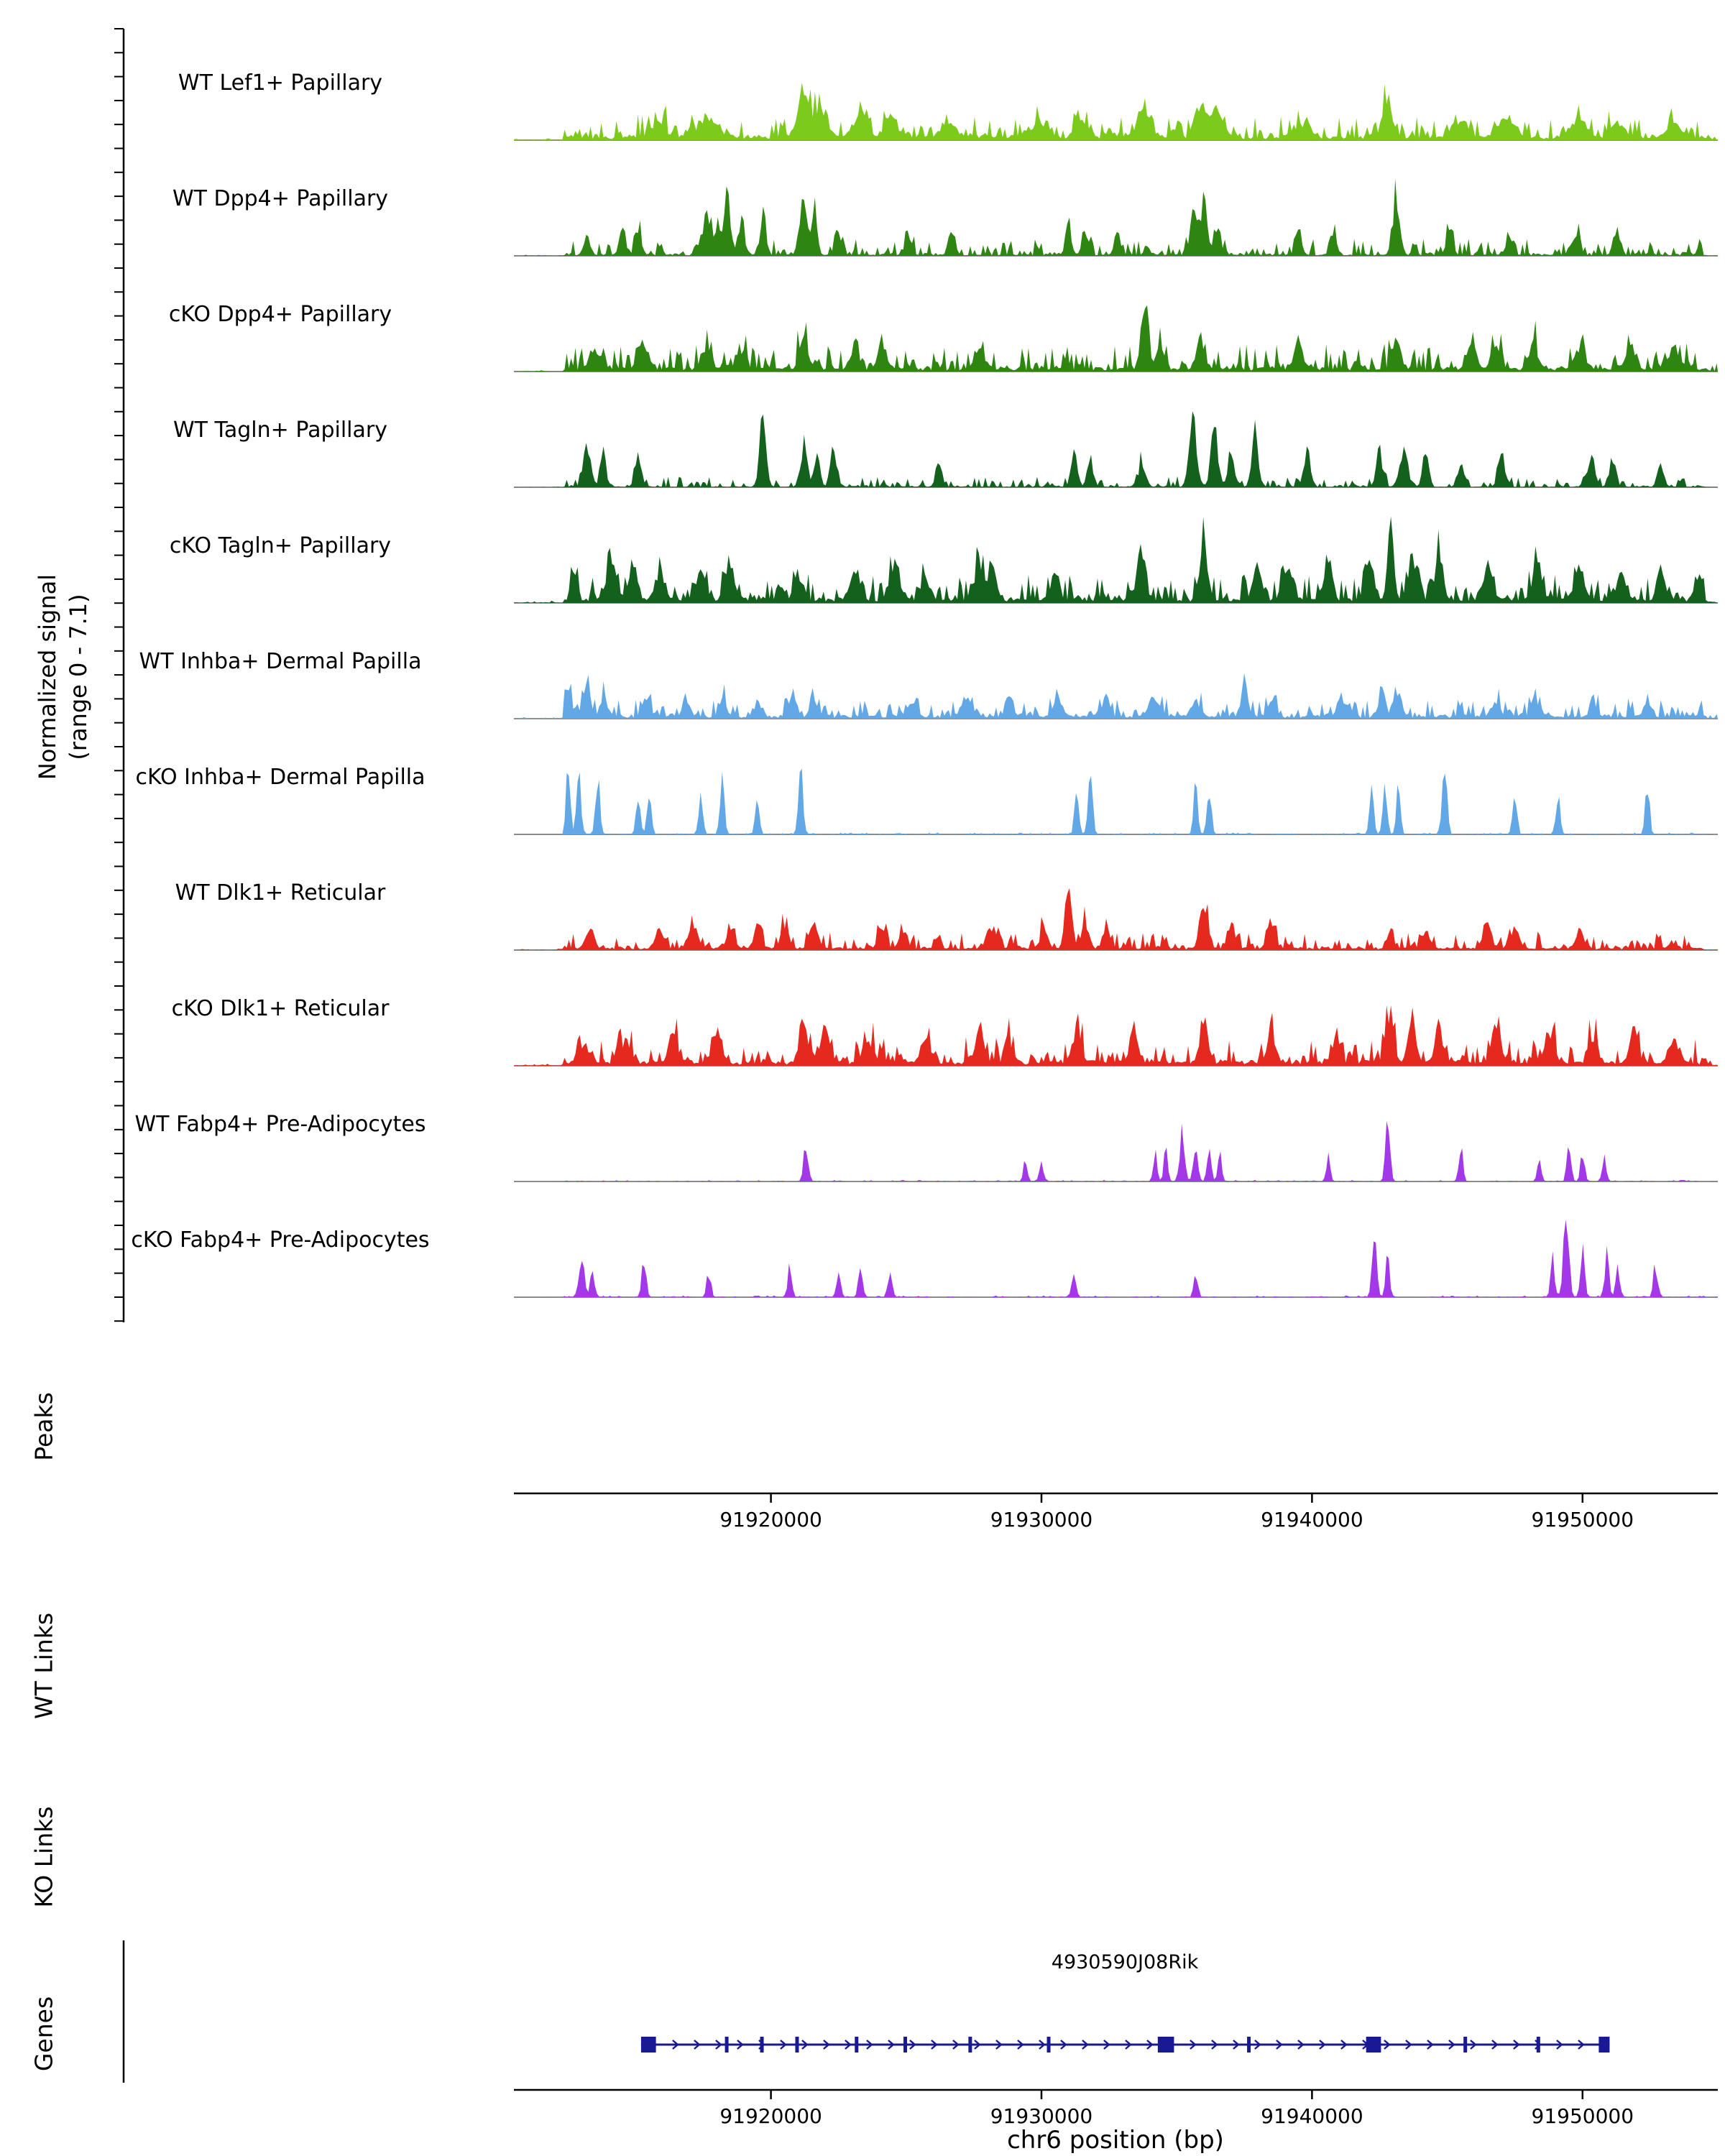 The image size is (1725, 2156). What do you see at coordinates (43, 1857) in the screenshot?
I see `section-label-ko-links: KO Links` at bounding box center [43, 1857].